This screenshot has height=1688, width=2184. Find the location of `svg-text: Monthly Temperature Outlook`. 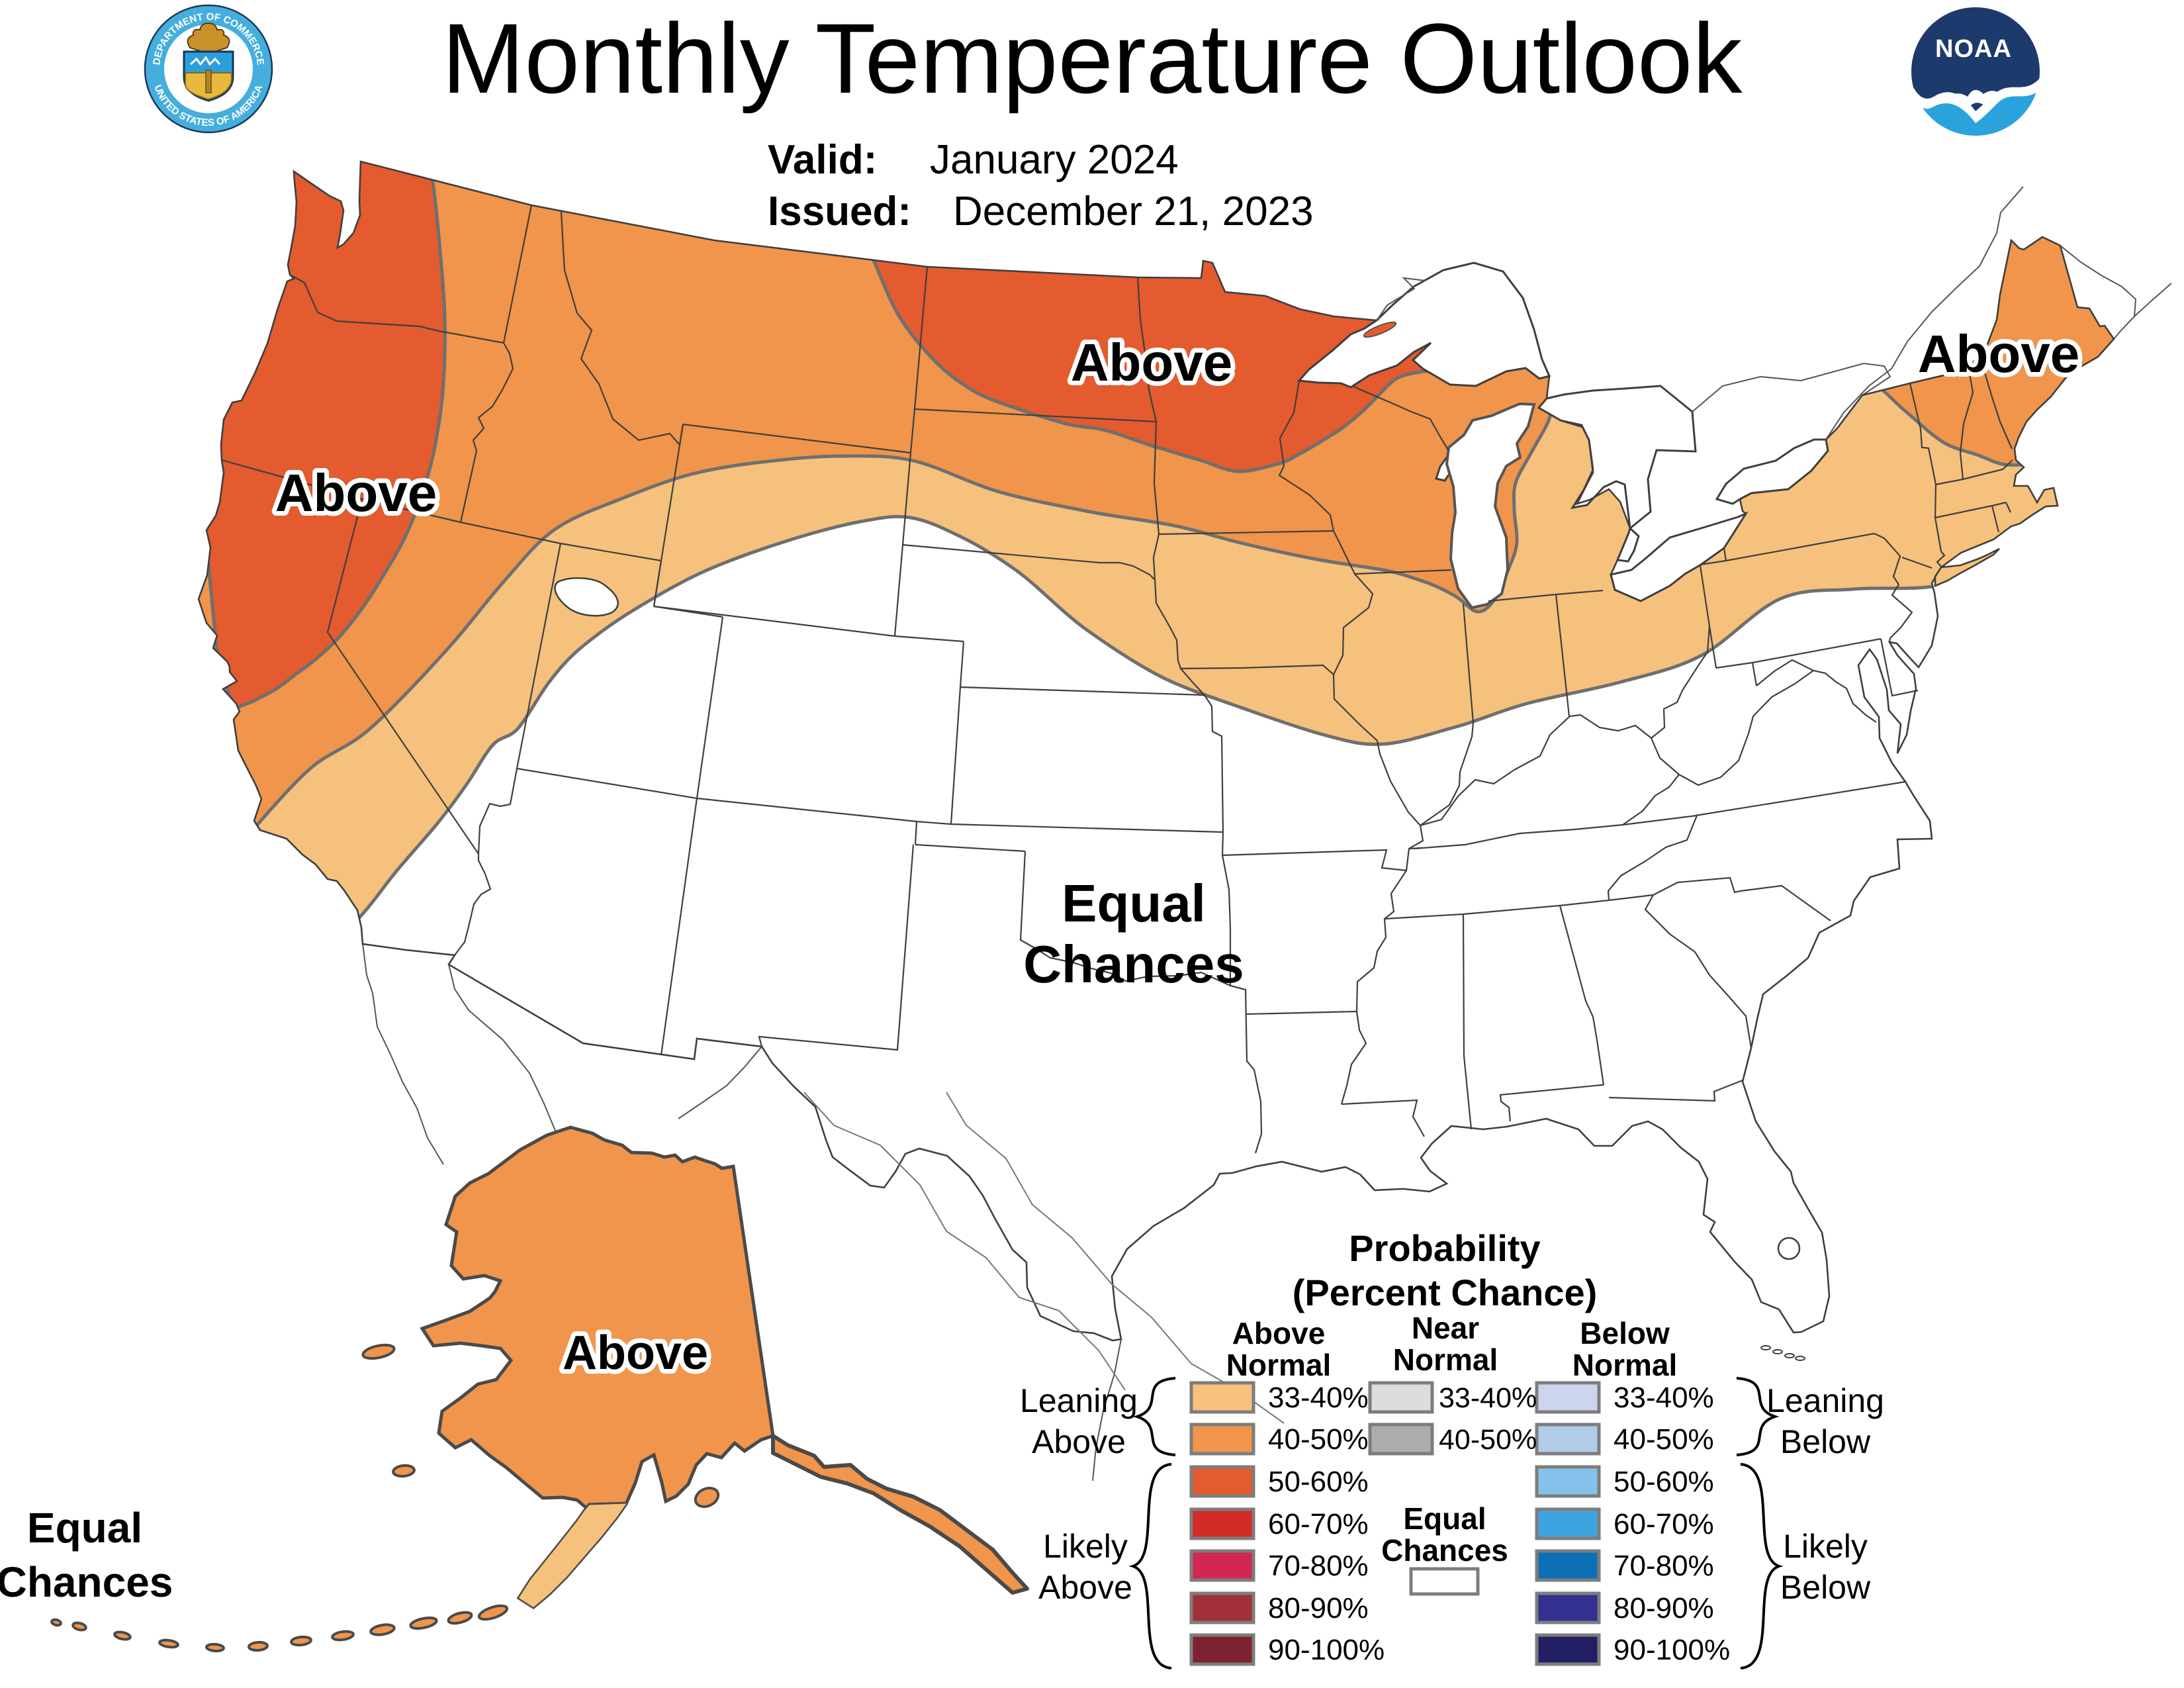

svg-text: Monthly Temperature Outlook is located at coordinates (1092, 58).